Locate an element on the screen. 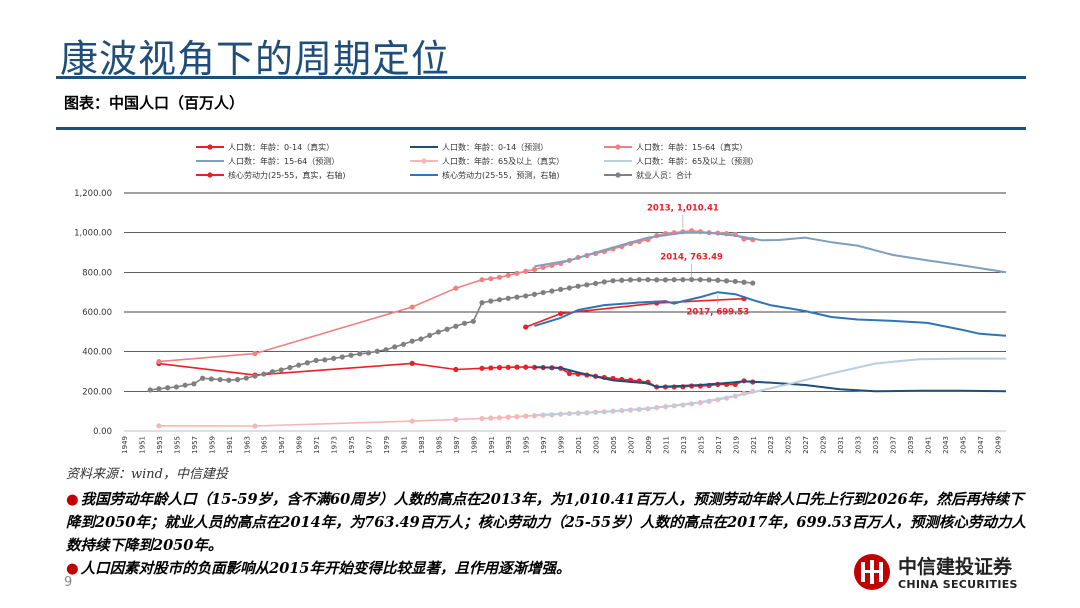 The image size is (1080, 608). x-tick-label: 1993 is located at coordinates (509, 445).